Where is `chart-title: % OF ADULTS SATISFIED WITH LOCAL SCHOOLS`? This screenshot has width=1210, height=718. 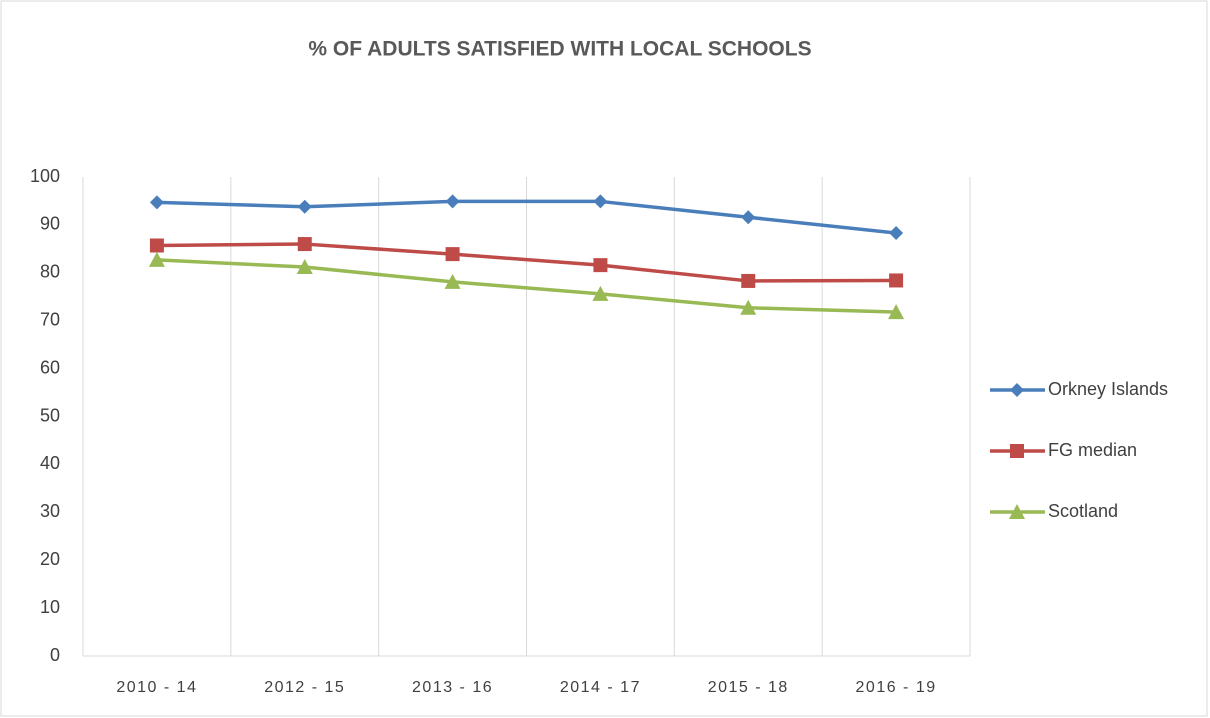 chart-title: % OF ADULTS SATISFIED WITH LOCAL SCHOOLS is located at coordinates (559, 49).